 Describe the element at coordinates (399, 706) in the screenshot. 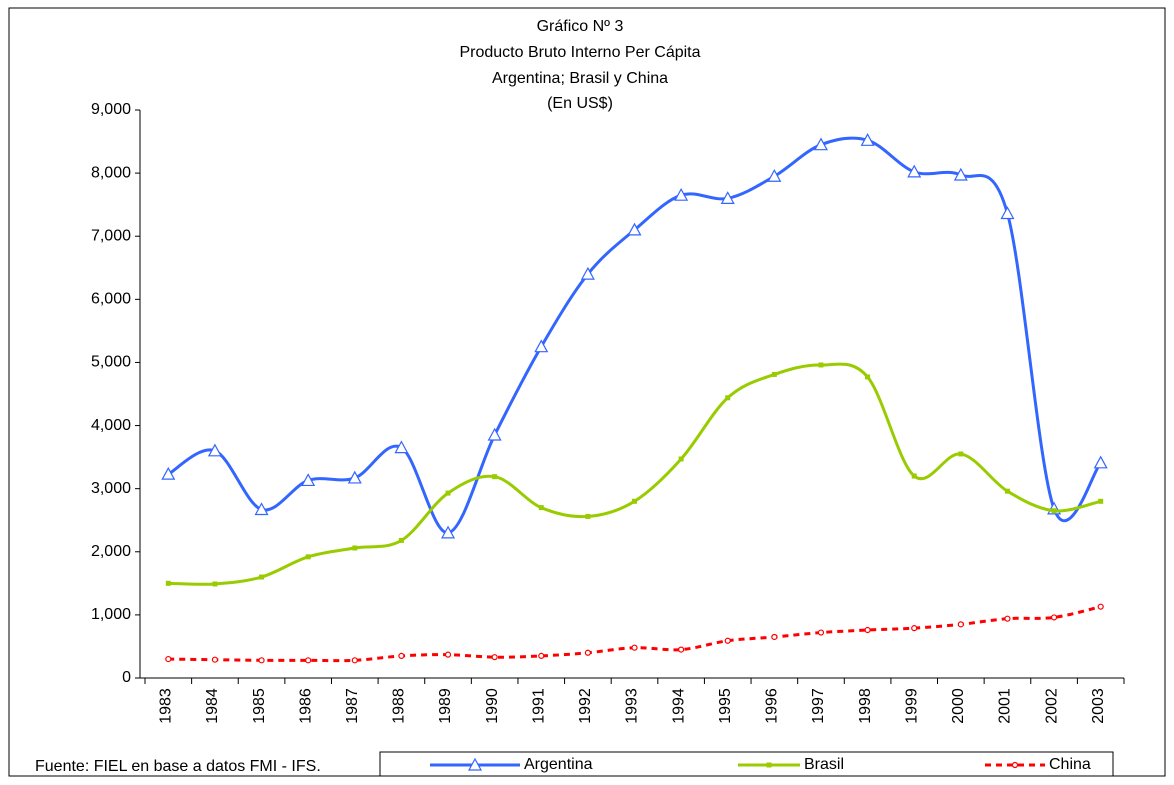

I see `x-tick-label: 1988` at that location.